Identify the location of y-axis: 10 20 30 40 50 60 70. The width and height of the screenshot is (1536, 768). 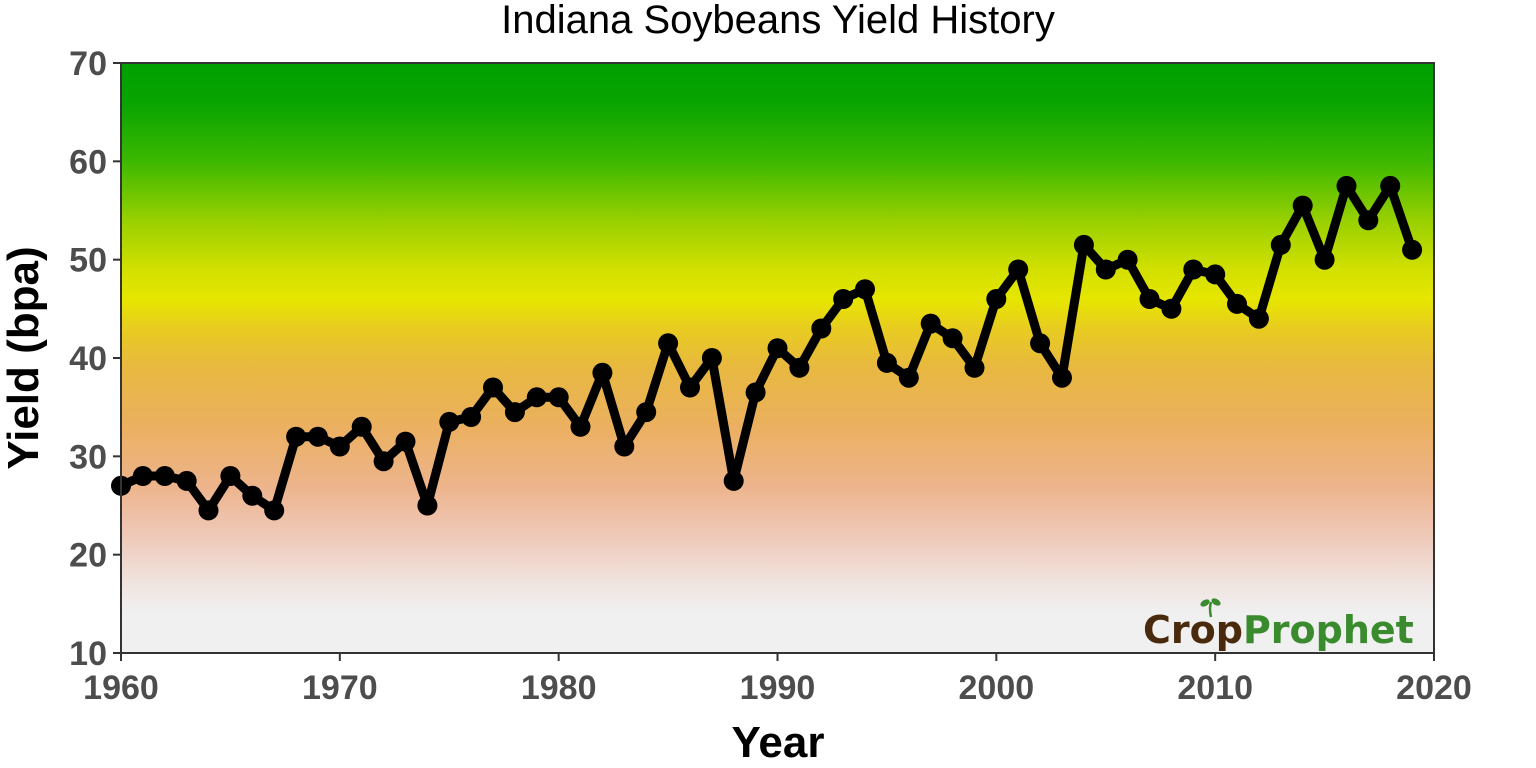
(95, 359).